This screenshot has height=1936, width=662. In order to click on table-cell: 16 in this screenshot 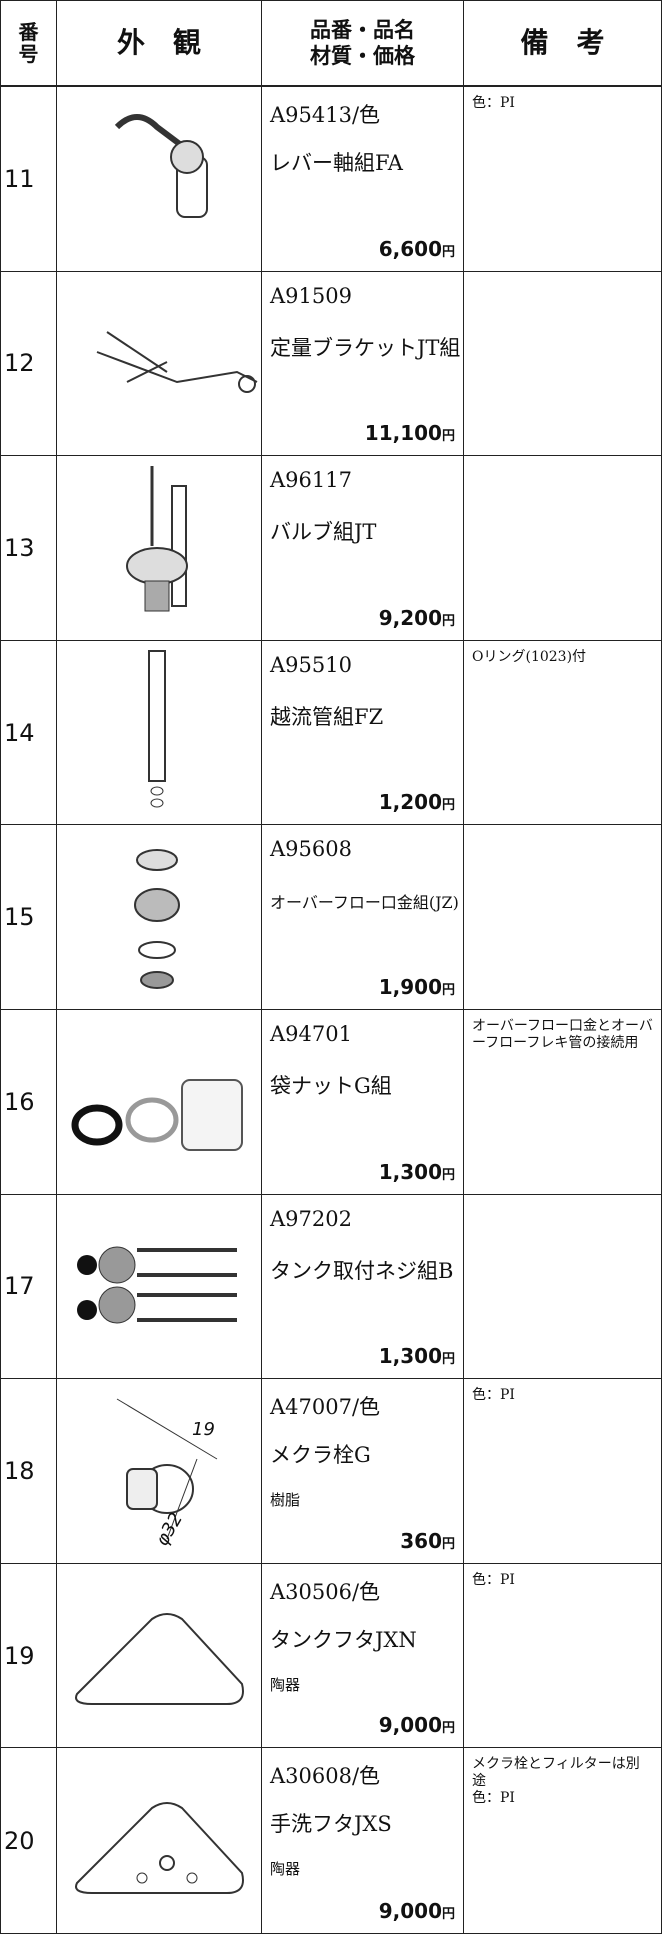, I will do `click(29, 1102)`.